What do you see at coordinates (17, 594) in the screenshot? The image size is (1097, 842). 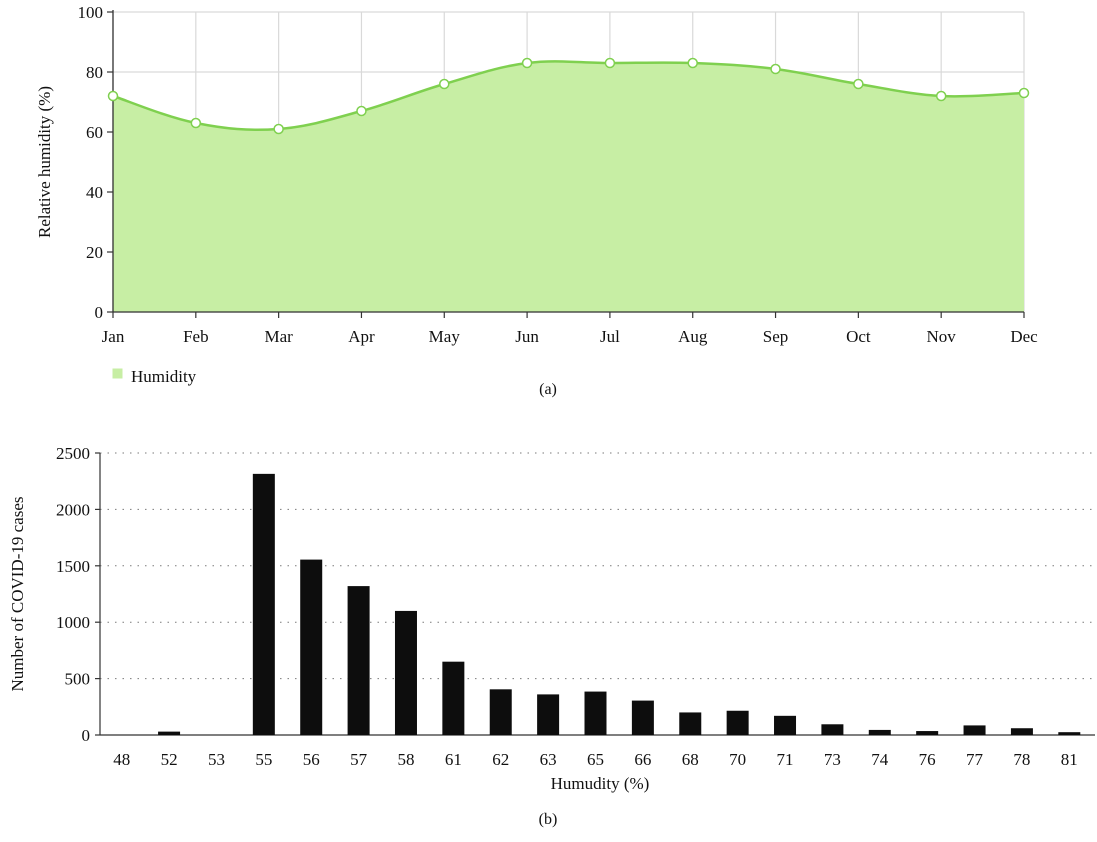 I see `y-axis-title: Number of COVID-19 cases` at bounding box center [17, 594].